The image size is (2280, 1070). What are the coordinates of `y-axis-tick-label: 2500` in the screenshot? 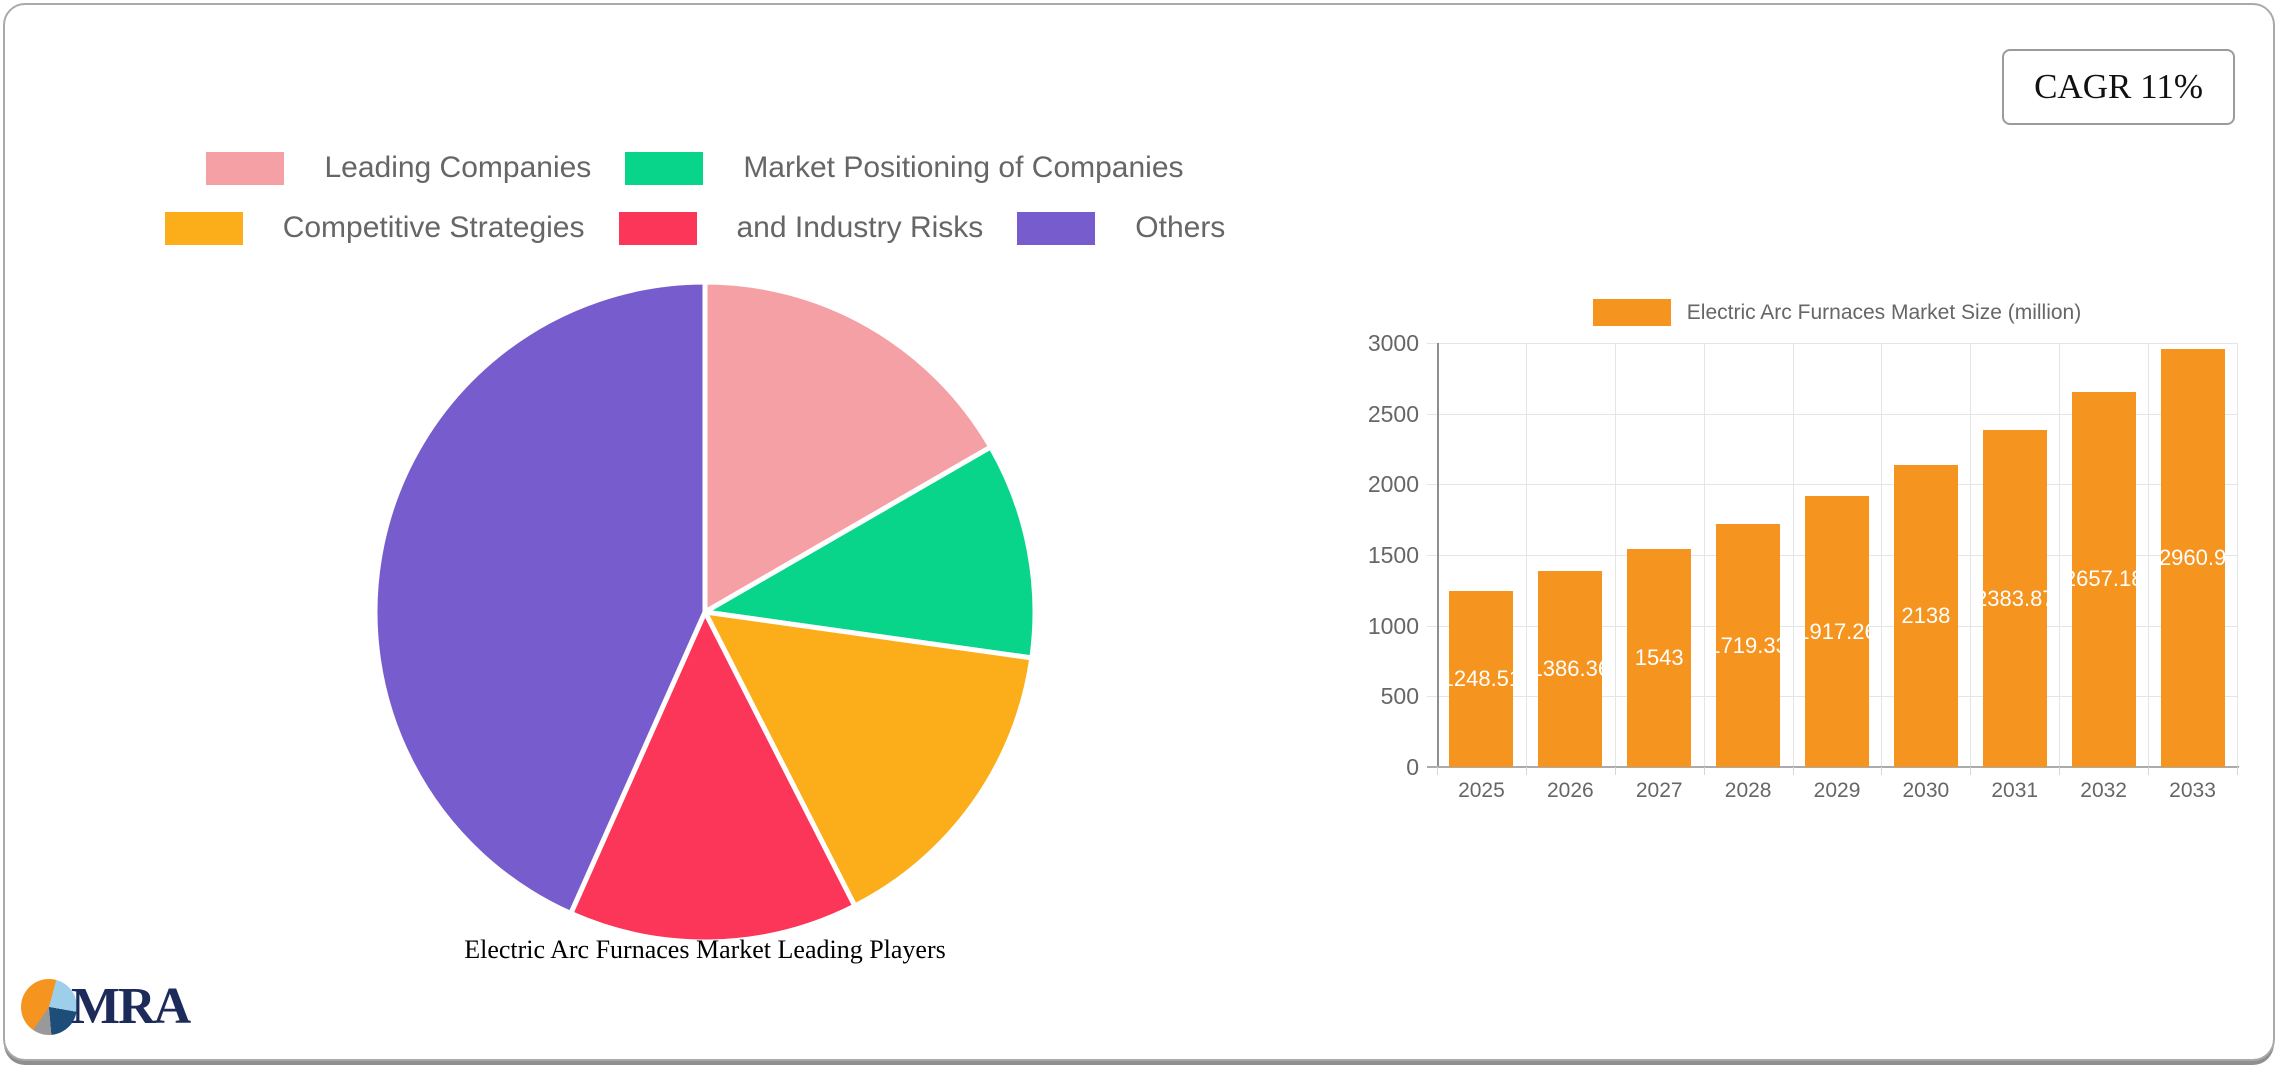 It's located at (1393, 413).